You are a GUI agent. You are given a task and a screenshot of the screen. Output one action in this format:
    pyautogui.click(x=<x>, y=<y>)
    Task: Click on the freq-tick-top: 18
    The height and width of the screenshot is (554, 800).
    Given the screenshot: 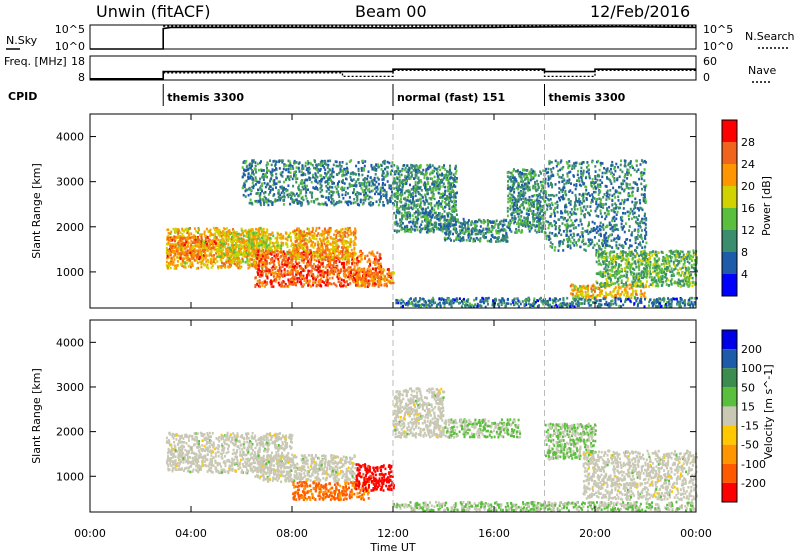 What is the action you would take?
    pyautogui.click(x=78, y=61)
    